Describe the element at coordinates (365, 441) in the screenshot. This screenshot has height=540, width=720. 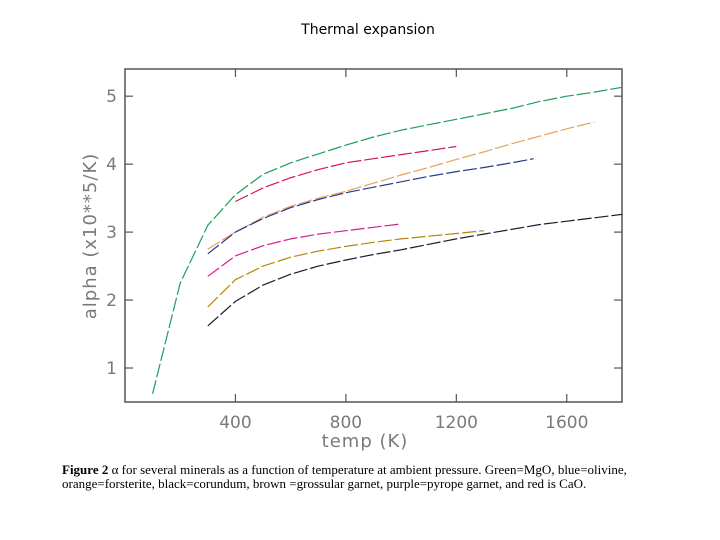
I see `x-axis-title: temp (K)` at that location.